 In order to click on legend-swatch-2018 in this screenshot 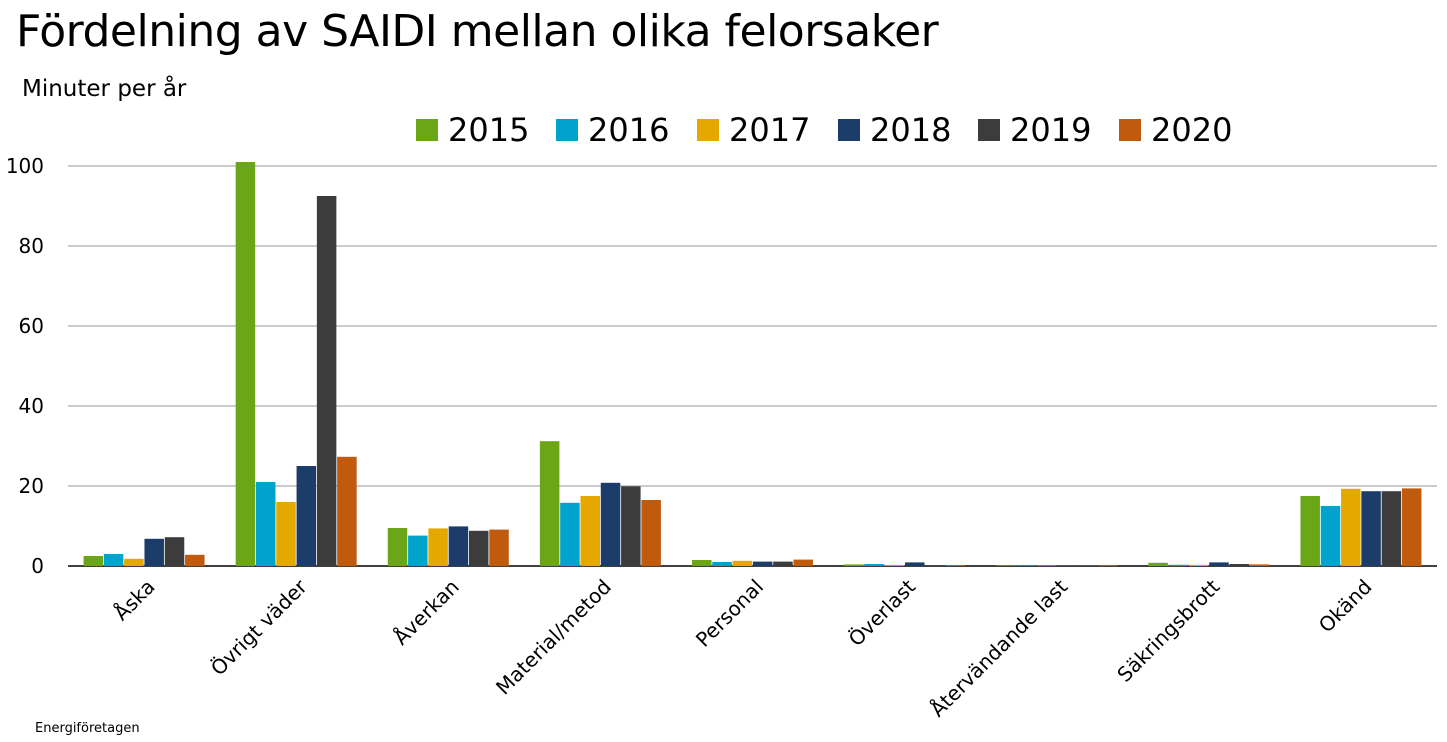, I will do `click(849, 130)`.